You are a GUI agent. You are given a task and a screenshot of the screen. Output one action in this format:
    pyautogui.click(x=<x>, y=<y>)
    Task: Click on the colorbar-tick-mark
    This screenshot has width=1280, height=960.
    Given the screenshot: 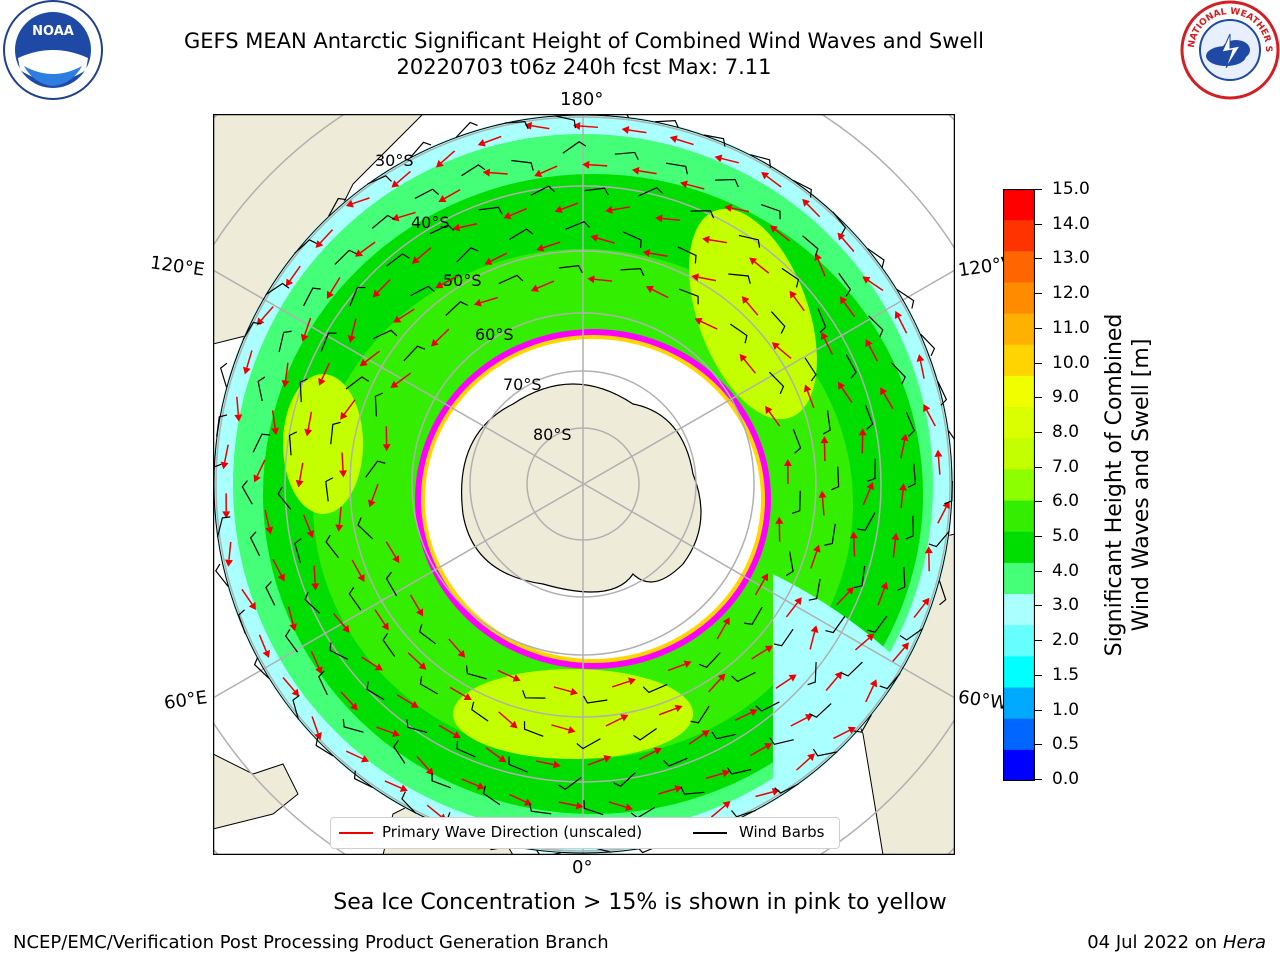 What is the action you would take?
    pyautogui.click(x=1038, y=502)
    